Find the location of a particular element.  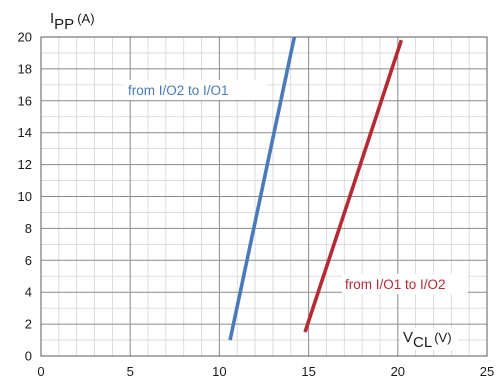

x-tick-label: 15 is located at coordinates (308, 371).